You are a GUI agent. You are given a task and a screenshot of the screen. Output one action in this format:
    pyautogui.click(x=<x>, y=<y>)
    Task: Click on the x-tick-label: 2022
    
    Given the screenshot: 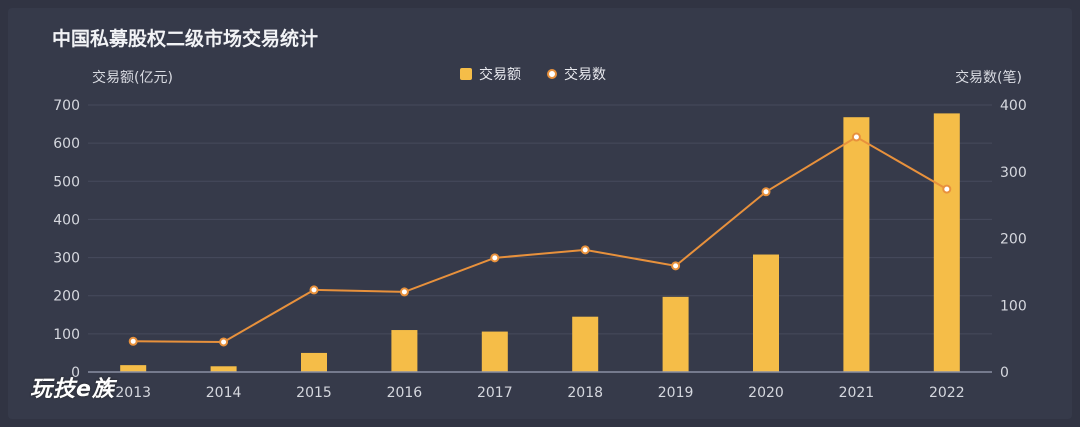 What is the action you would take?
    pyautogui.click(x=947, y=393)
    